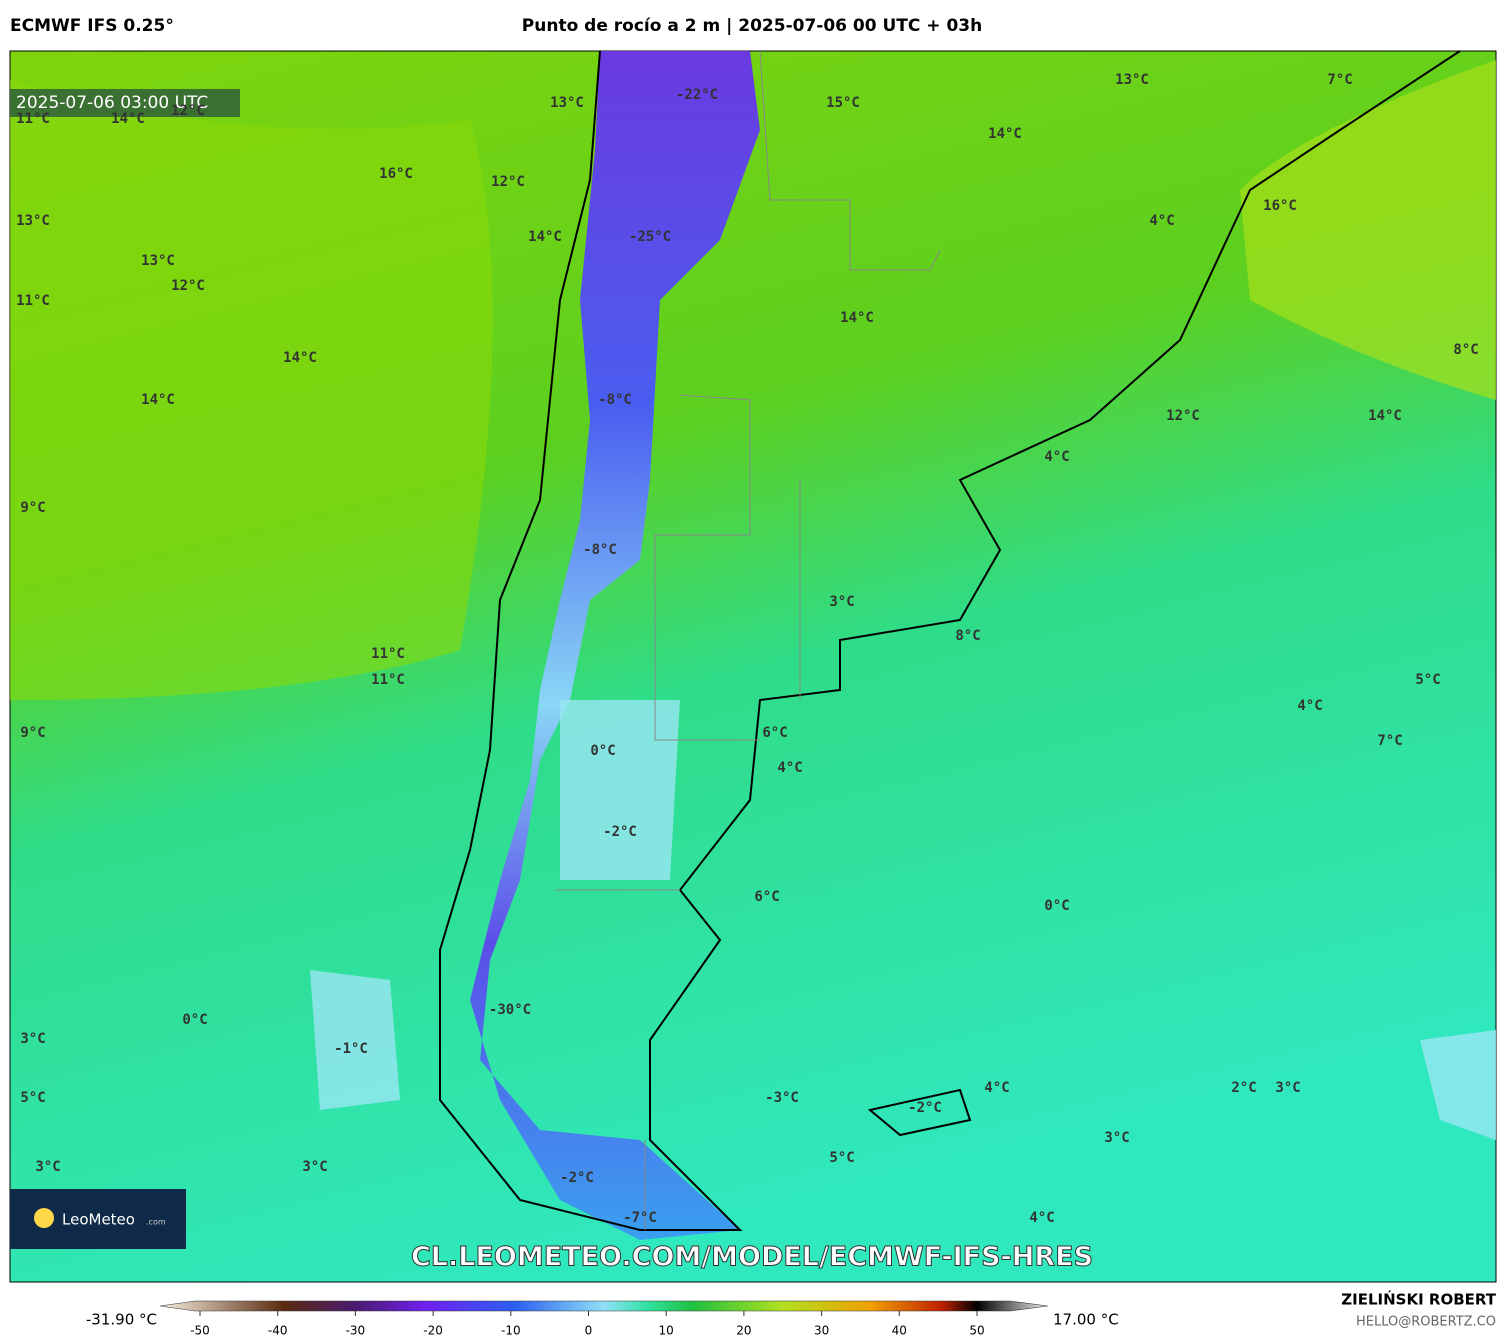  I want to click on colorbar-tick-label: 50, so click(976, 1331).